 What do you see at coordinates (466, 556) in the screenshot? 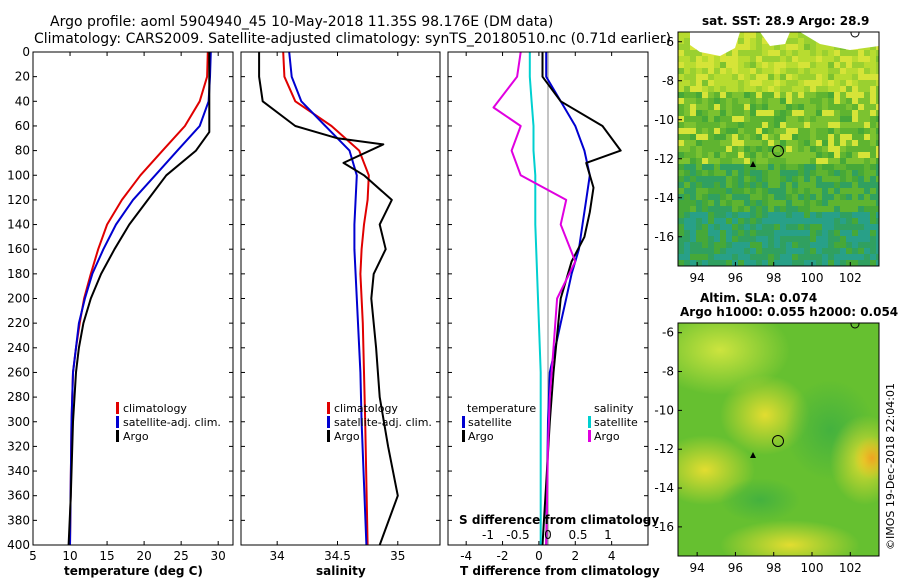
I see `x-tick-label: -4` at bounding box center [466, 556].